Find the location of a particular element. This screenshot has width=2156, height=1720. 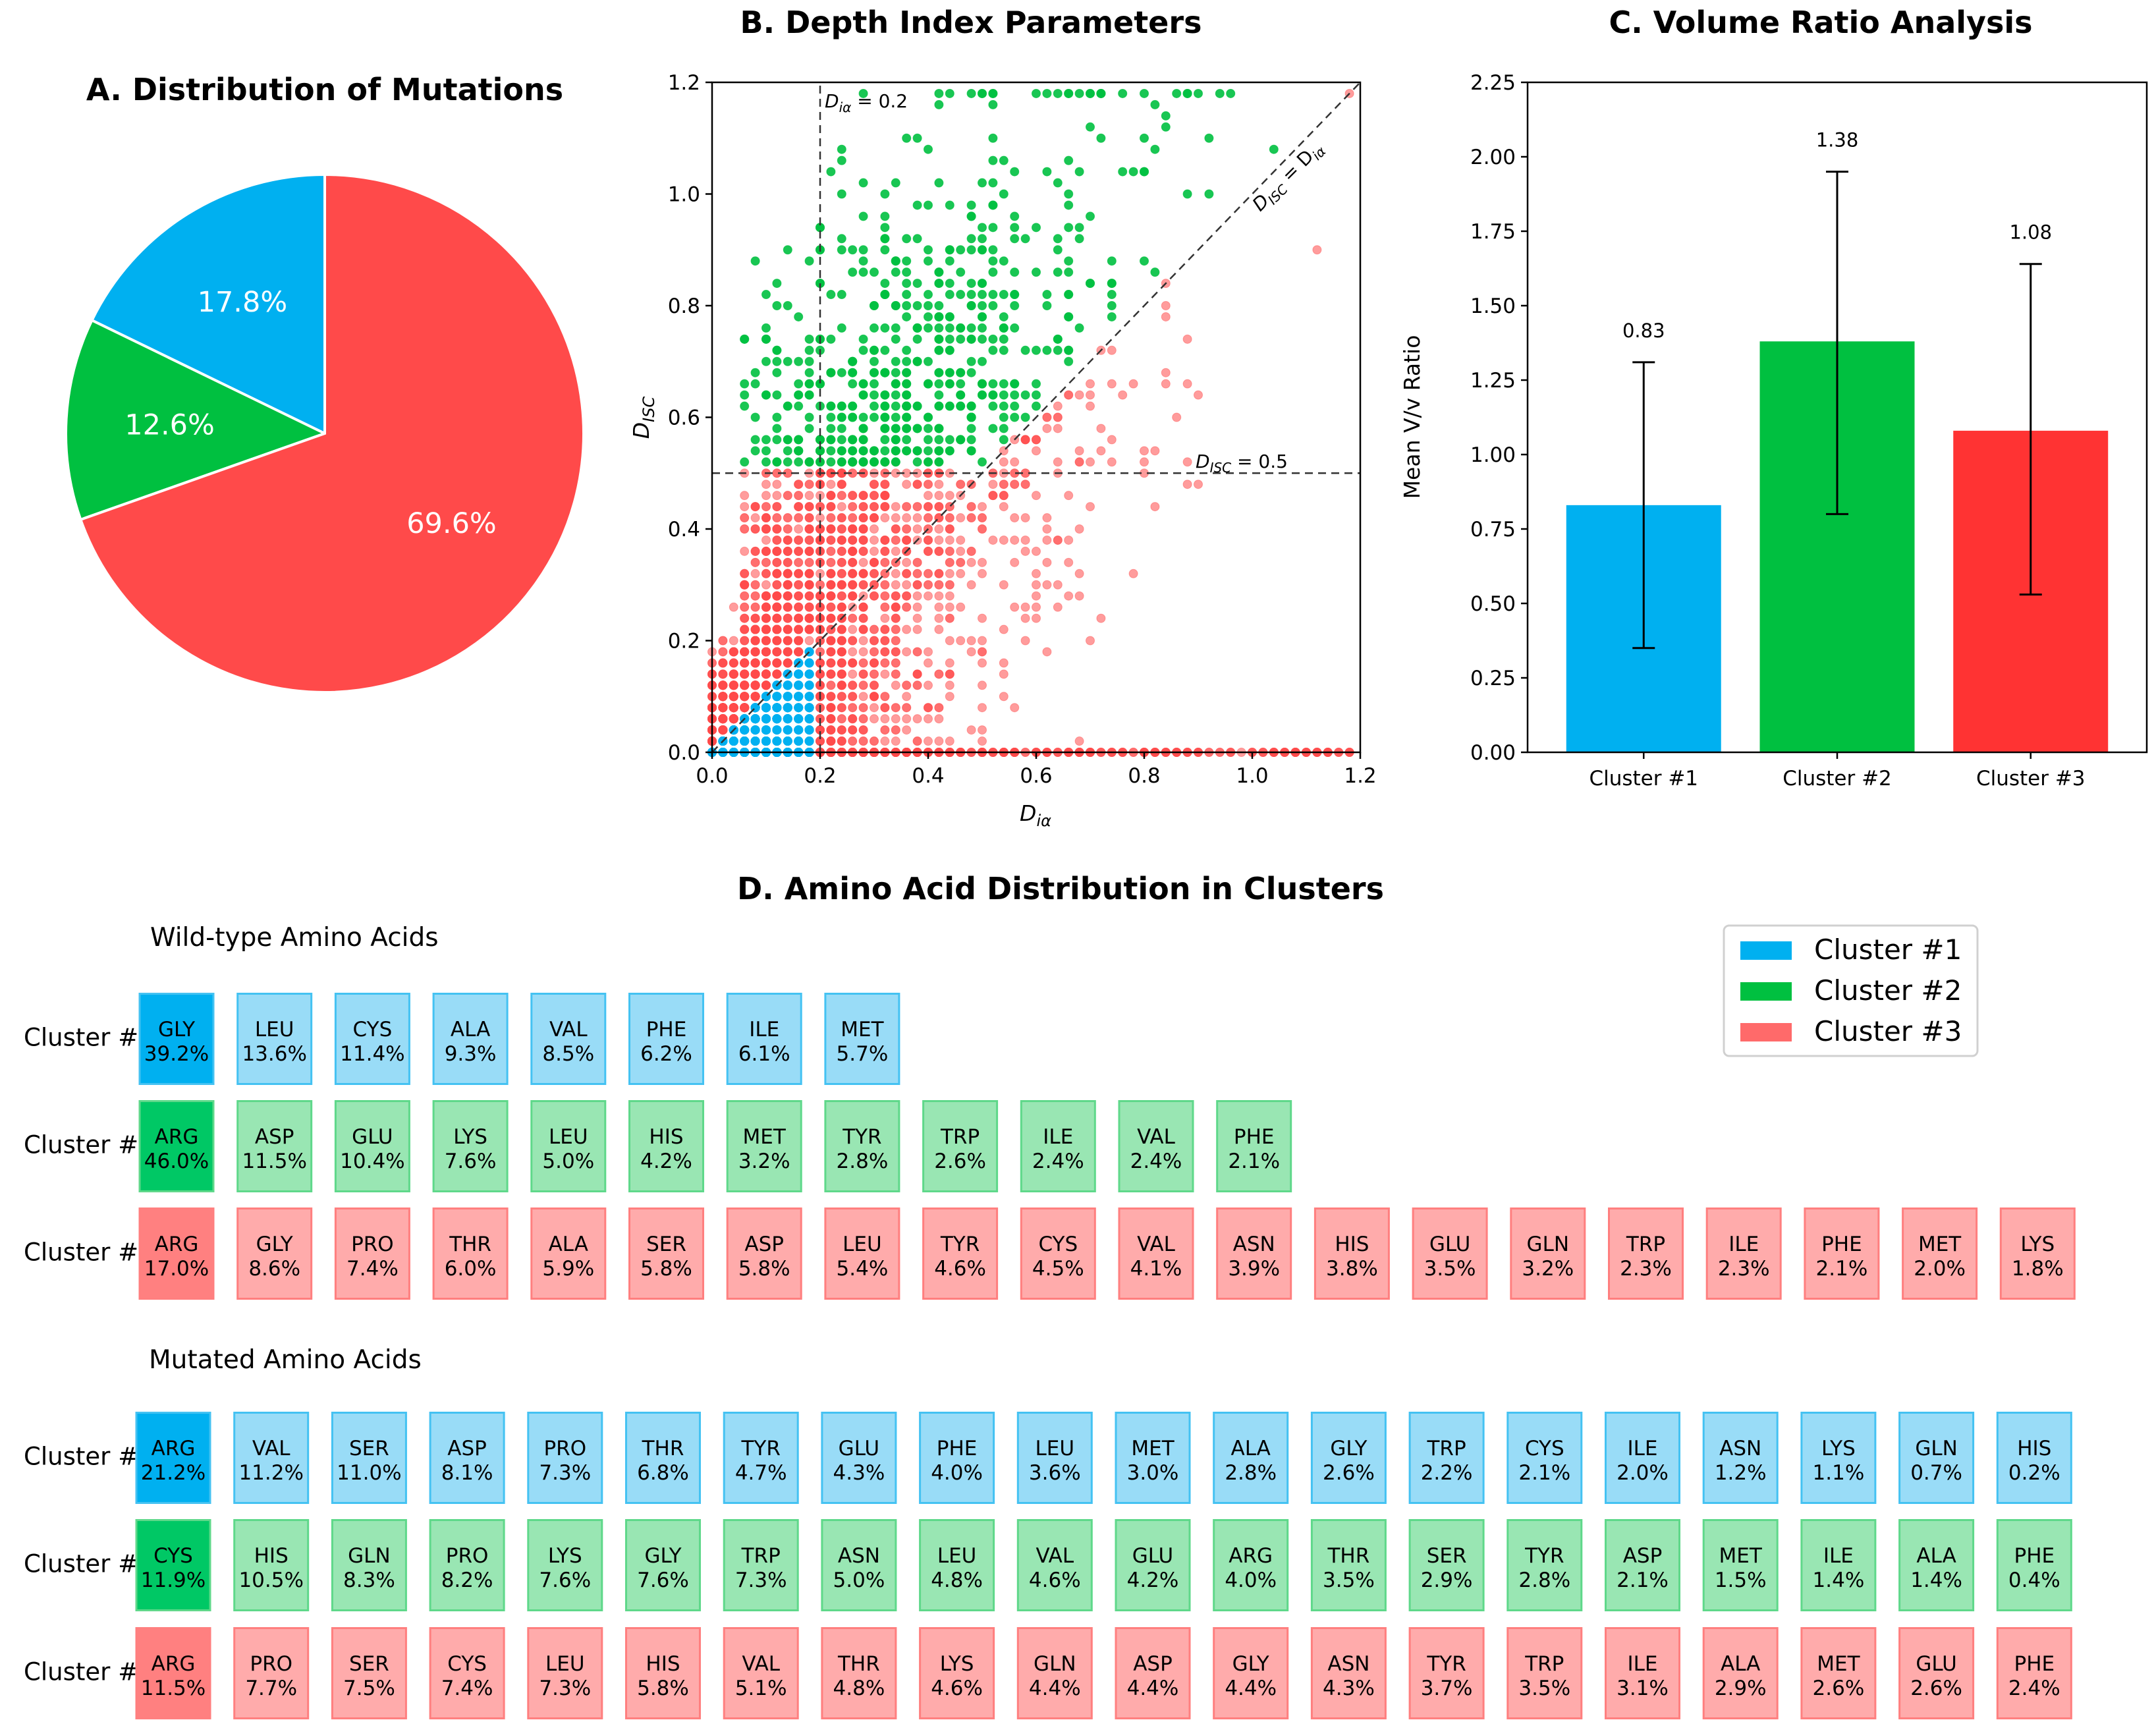

amino-acid-percent: 2.1% is located at coordinates (1254, 1161).